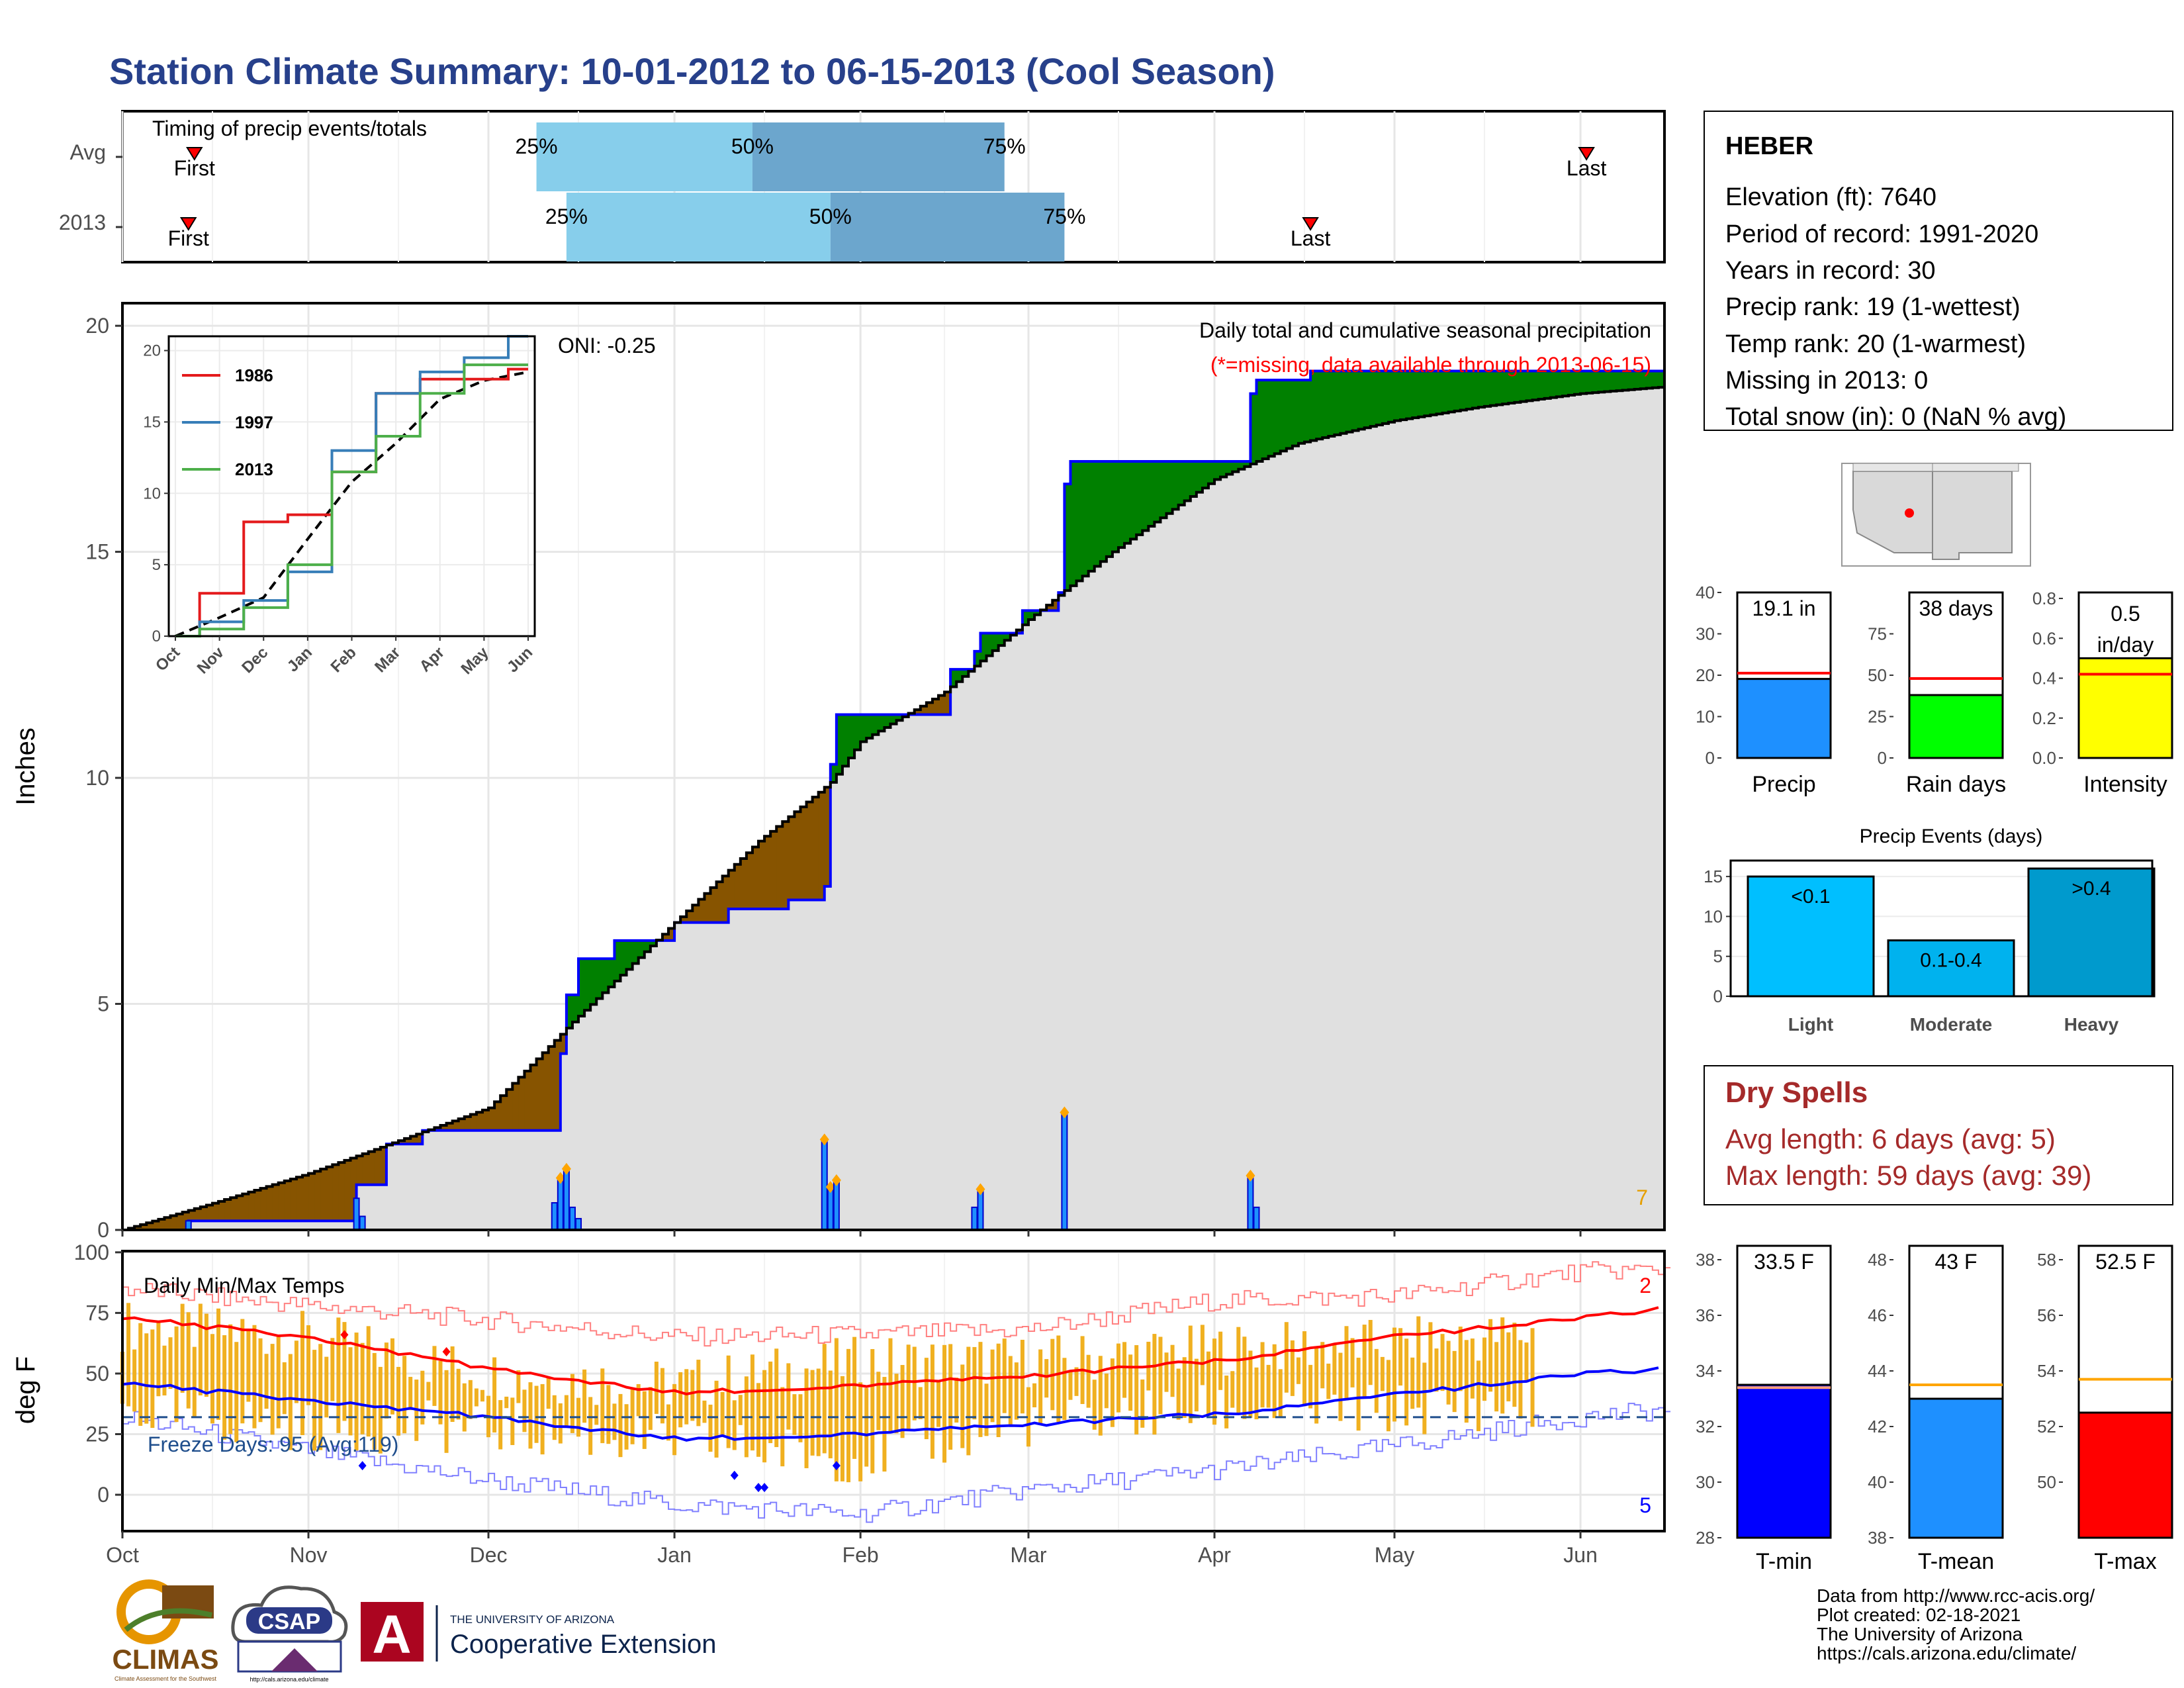 The height and width of the screenshot is (1688, 2184). I want to click on inset-legend: 1986 1997 2013, so click(228, 422).